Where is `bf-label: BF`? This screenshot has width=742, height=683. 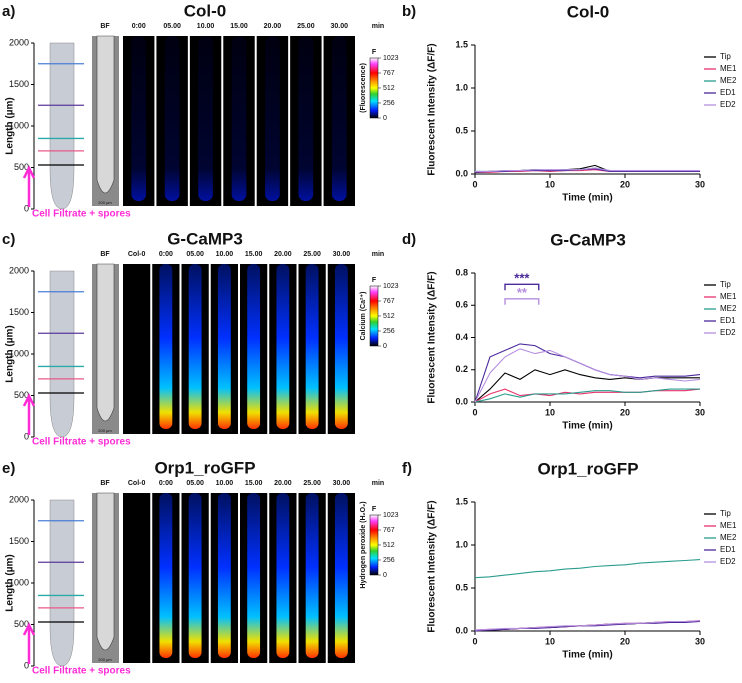
bf-label: BF is located at coordinates (105, 26).